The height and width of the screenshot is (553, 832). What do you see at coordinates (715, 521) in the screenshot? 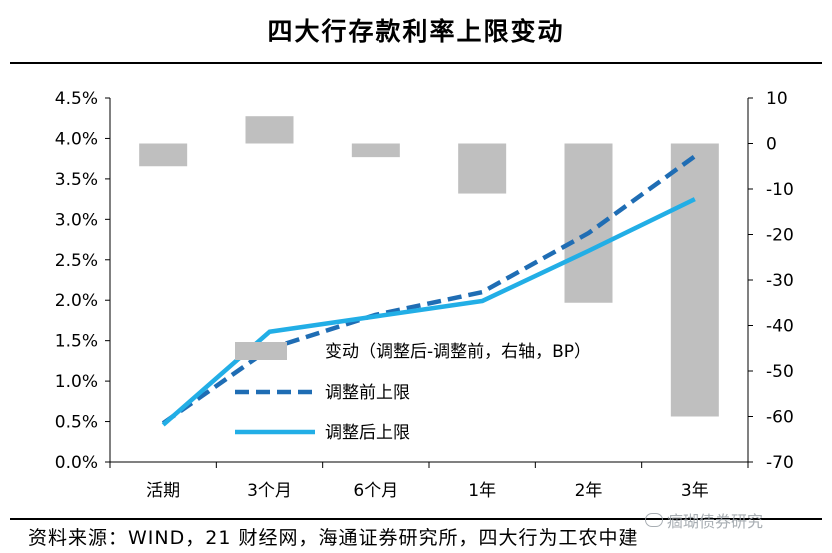
I see `watermark-text: 痼瑚债券研究` at bounding box center [715, 521].